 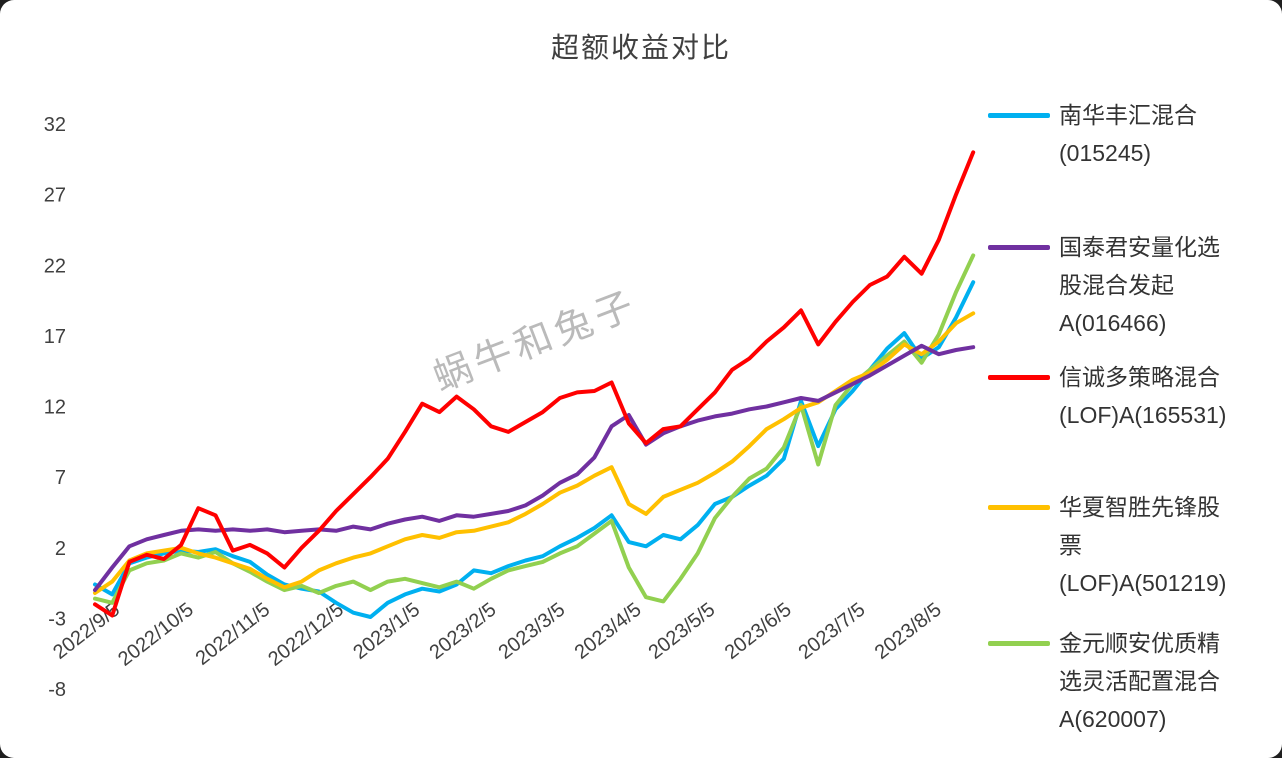 I want to click on x-axis-tick-label: 2023/8/5, so click(x=908, y=631).